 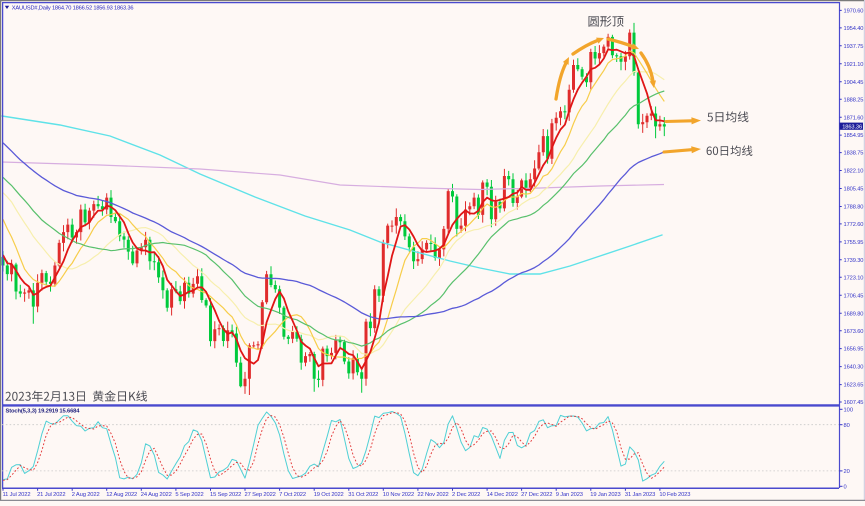 I want to click on svg-text: 2 Aug 2022, so click(x=86, y=495).